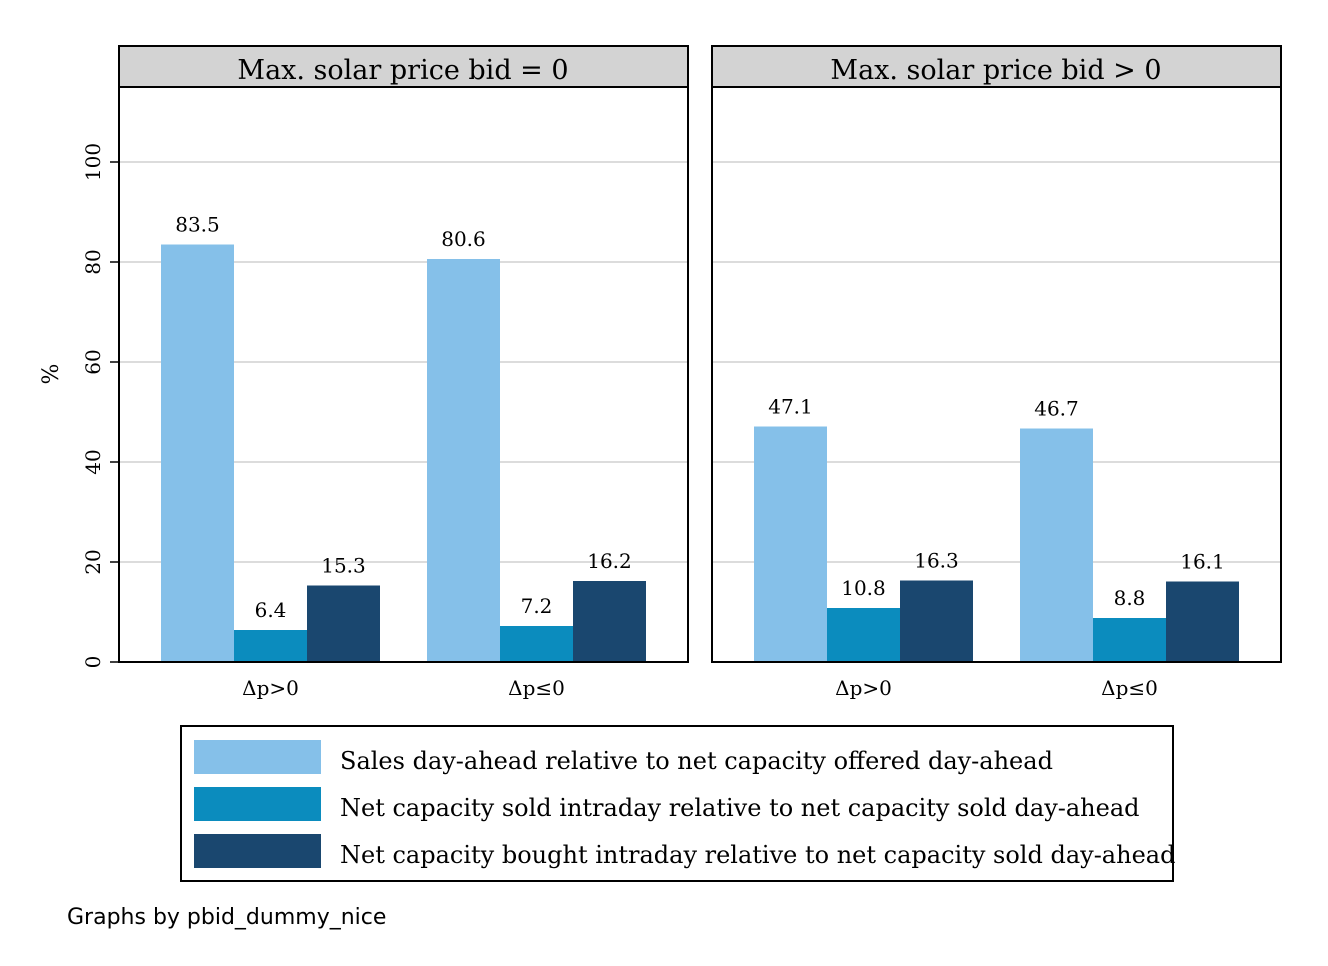 This screenshot has width=1328, height=966. Describe the element at coordinates (271, 610) in the screenshot. I see `data-label: 6.4` at that location.